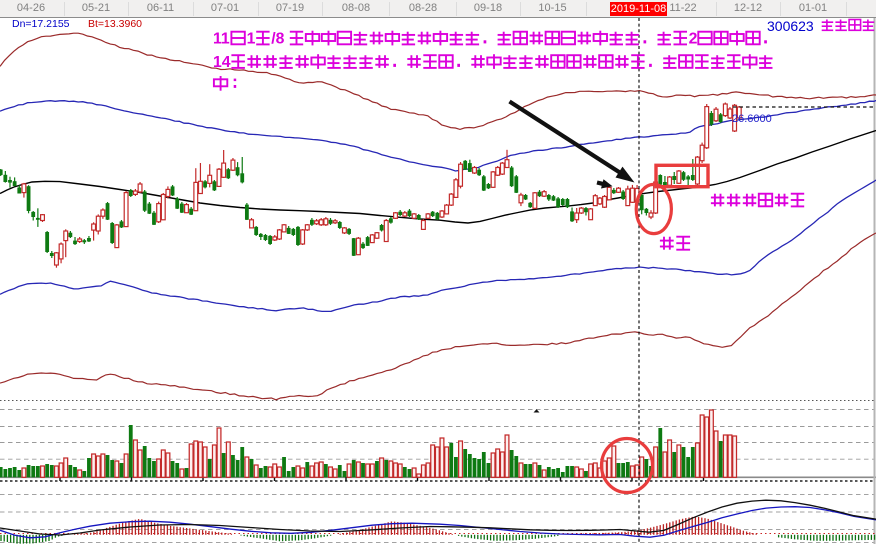 The image size is (876, 544). Describe the element at coordinates (221, 39) in the screenshot. I see `svg-text: 11` at that location.